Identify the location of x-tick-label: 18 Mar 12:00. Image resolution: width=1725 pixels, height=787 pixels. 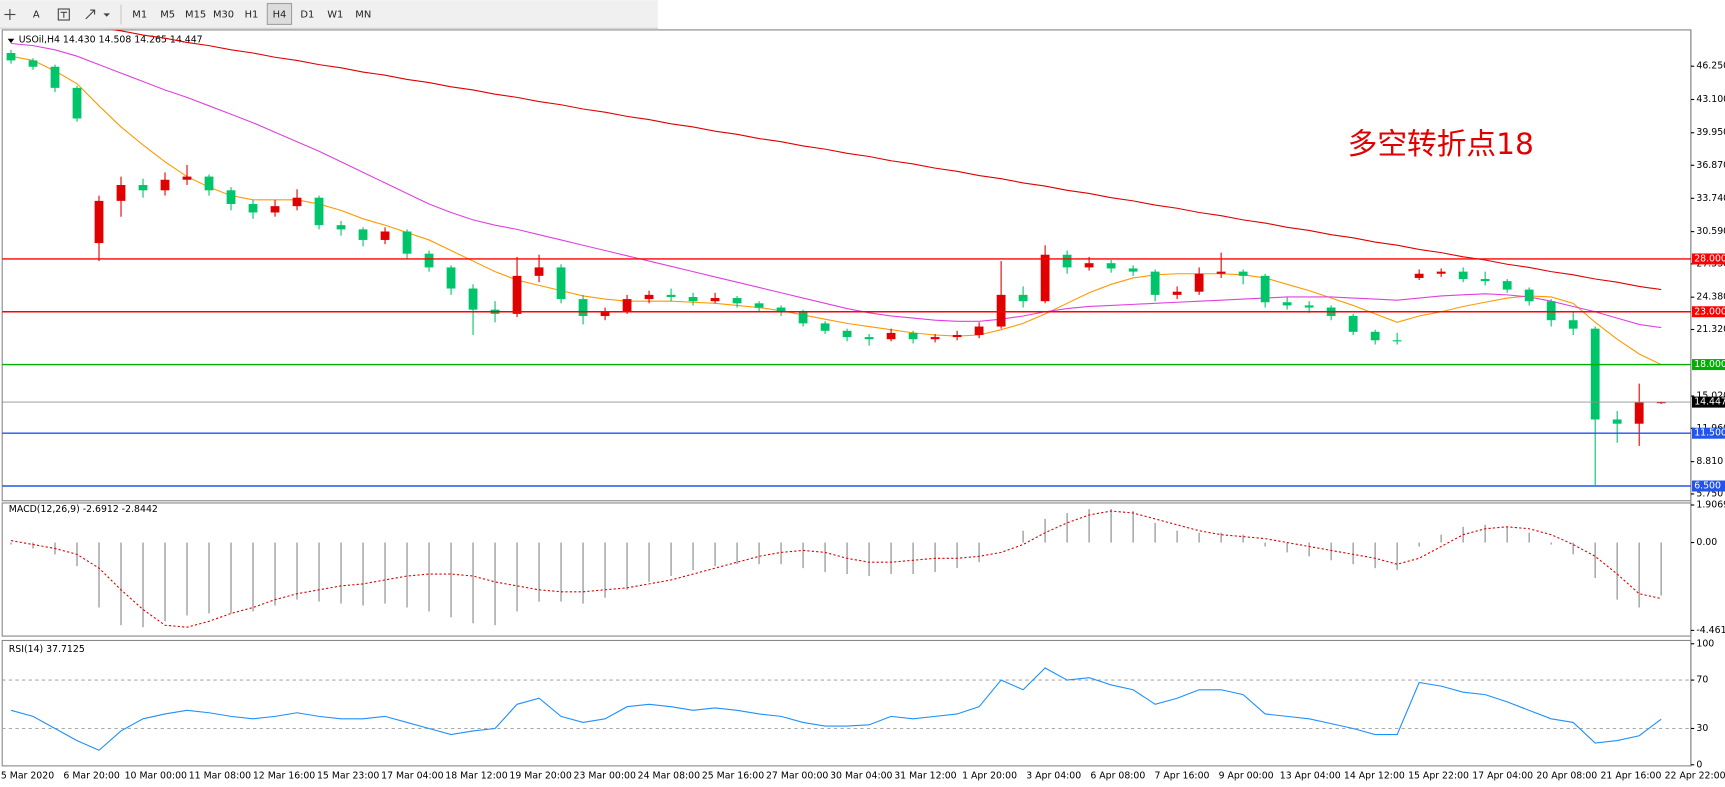
(476, 775).